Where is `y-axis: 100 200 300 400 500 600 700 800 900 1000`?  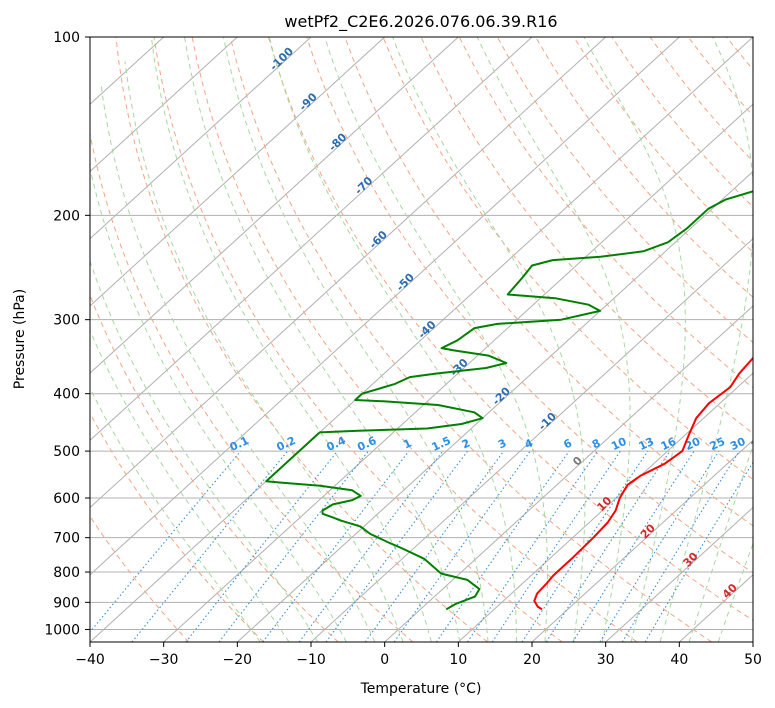
y-axis: 100 200 300 400 500 600 700 800 900 1000 is located at coordinates (67, 334).